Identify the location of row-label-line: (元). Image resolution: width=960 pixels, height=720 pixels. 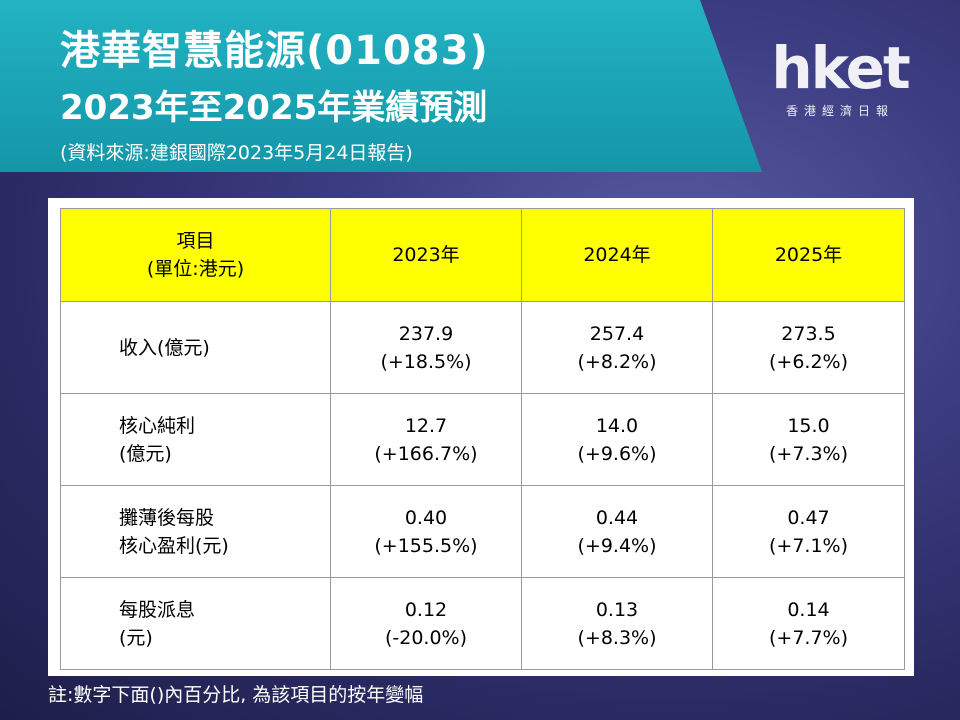
(136, 637).